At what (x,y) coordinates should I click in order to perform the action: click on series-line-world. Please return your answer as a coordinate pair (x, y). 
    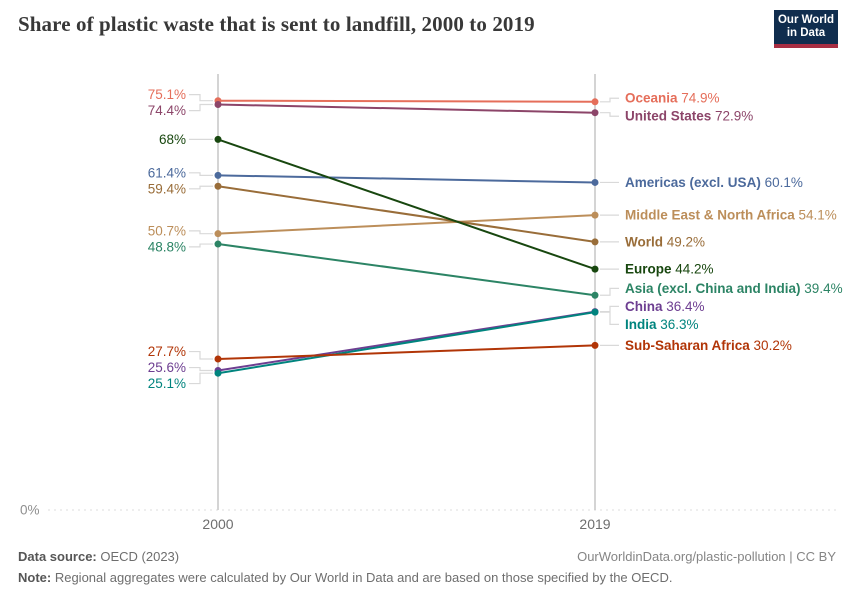
    Looking at the image, I should click on (406, 214).